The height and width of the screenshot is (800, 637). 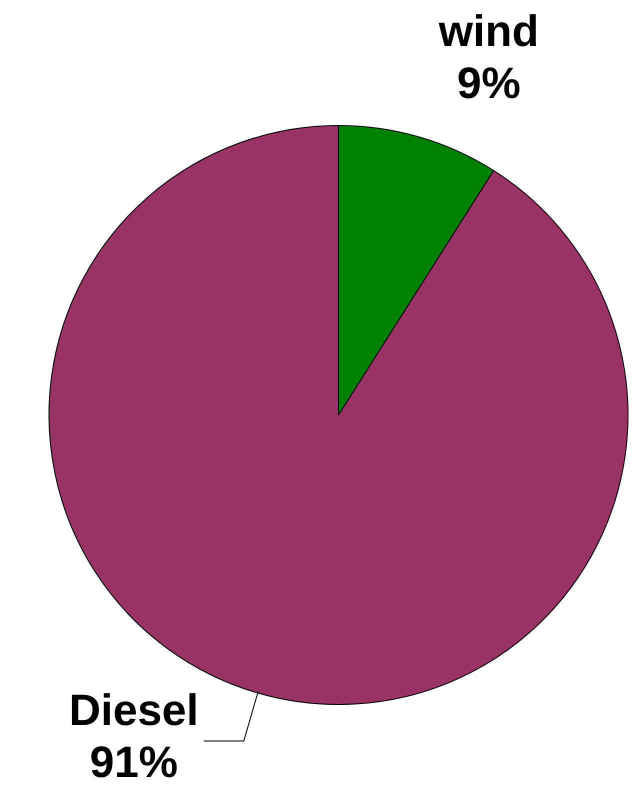 I want to click on data-label: 91%, so click(x=134, y=763).